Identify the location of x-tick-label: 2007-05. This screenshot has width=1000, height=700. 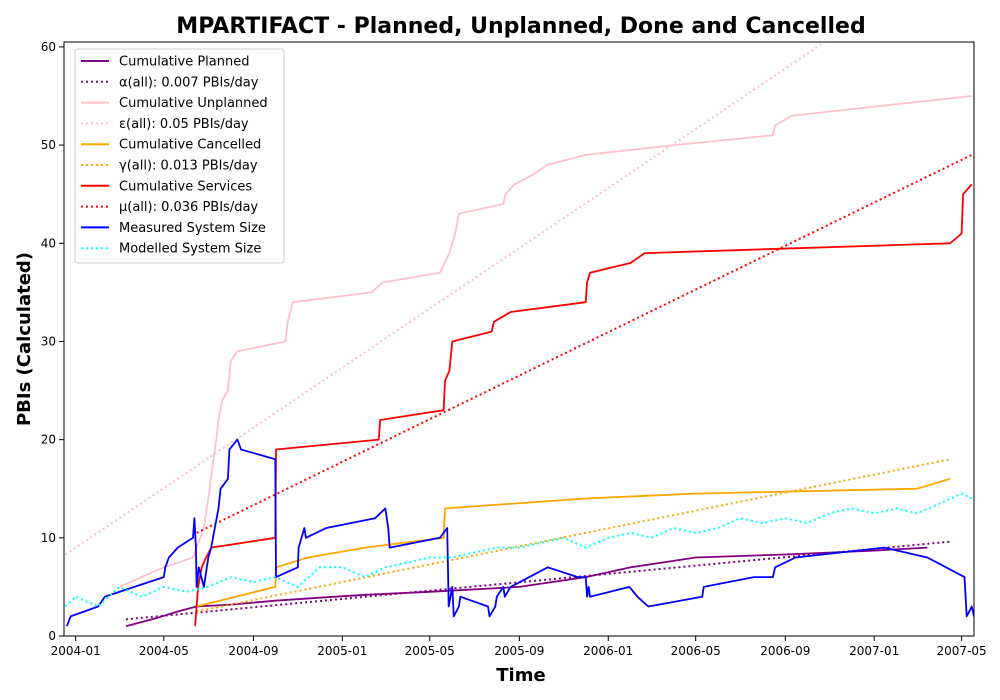
(962, 651).